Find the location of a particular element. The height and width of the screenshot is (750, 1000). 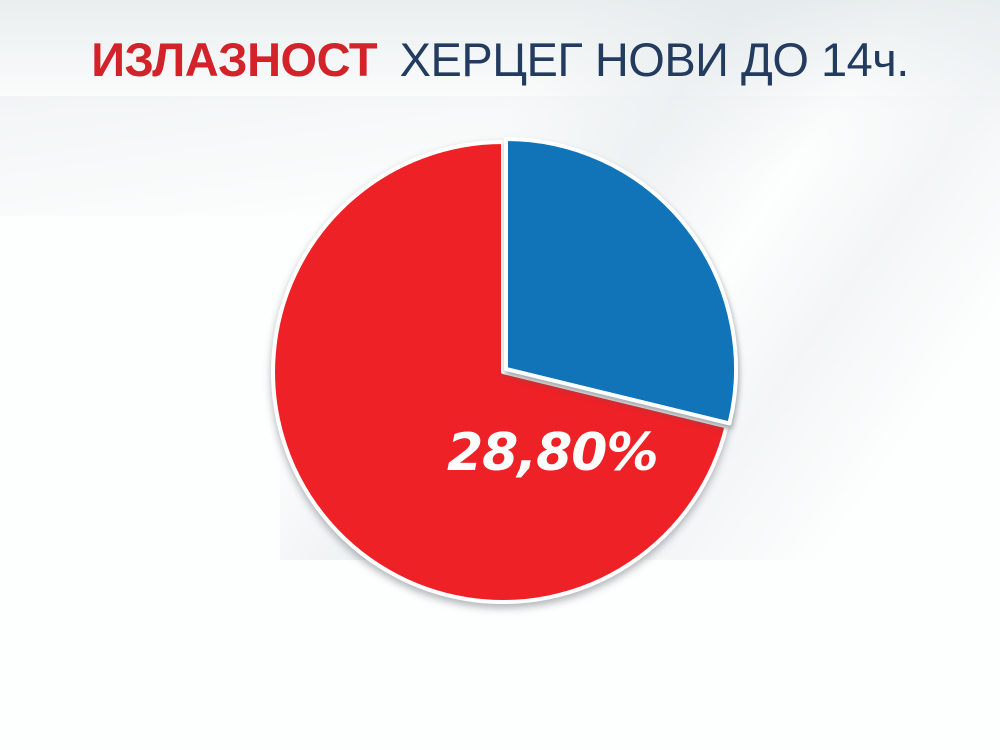

page-title: ИЗЛАЗНОСТ ХЕРЦЕГ НОВИ ДО 14ч. is located at coordinates (500, 60).